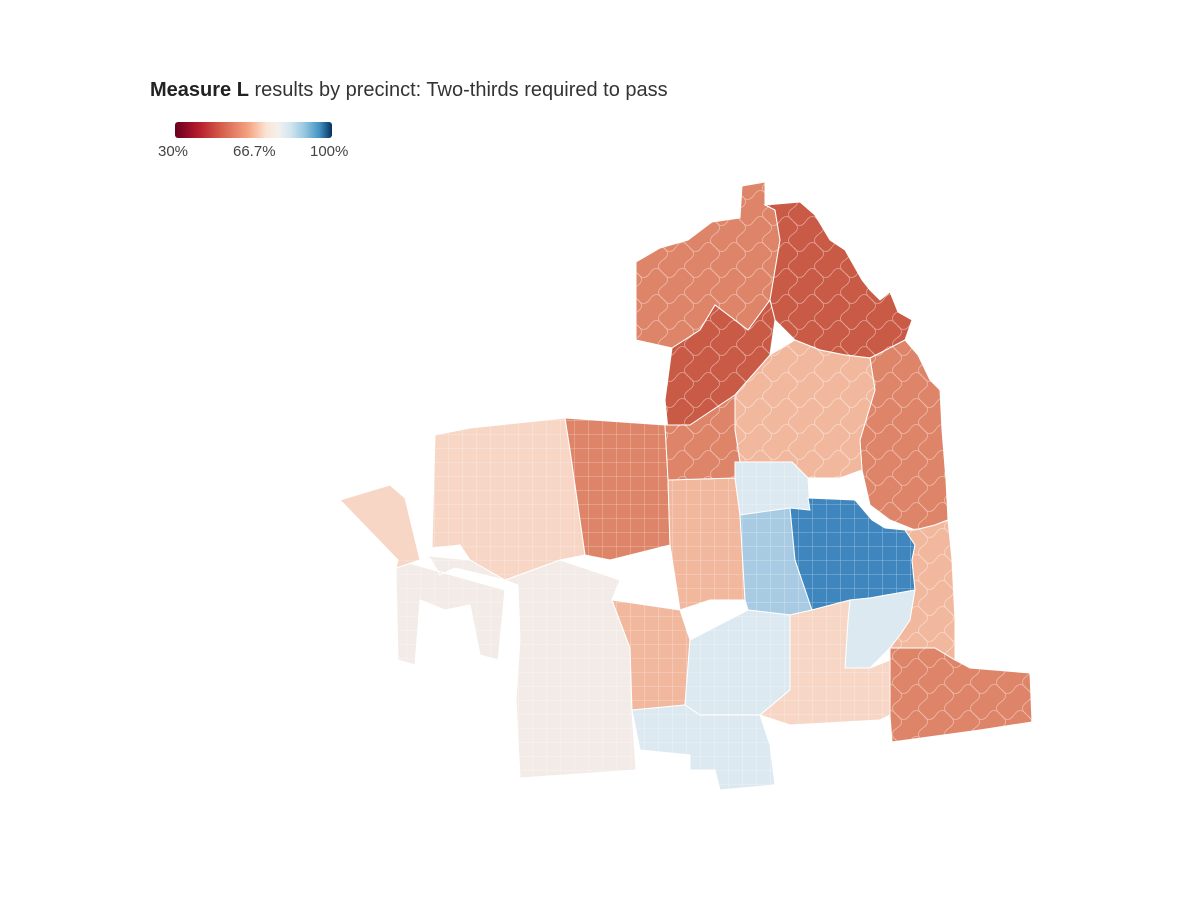 The image size is (1200, 900). Describe the element at coordinates (264, 142) in the screenshot. I see `color-legend: 30% 66.7% 100%` at that location.